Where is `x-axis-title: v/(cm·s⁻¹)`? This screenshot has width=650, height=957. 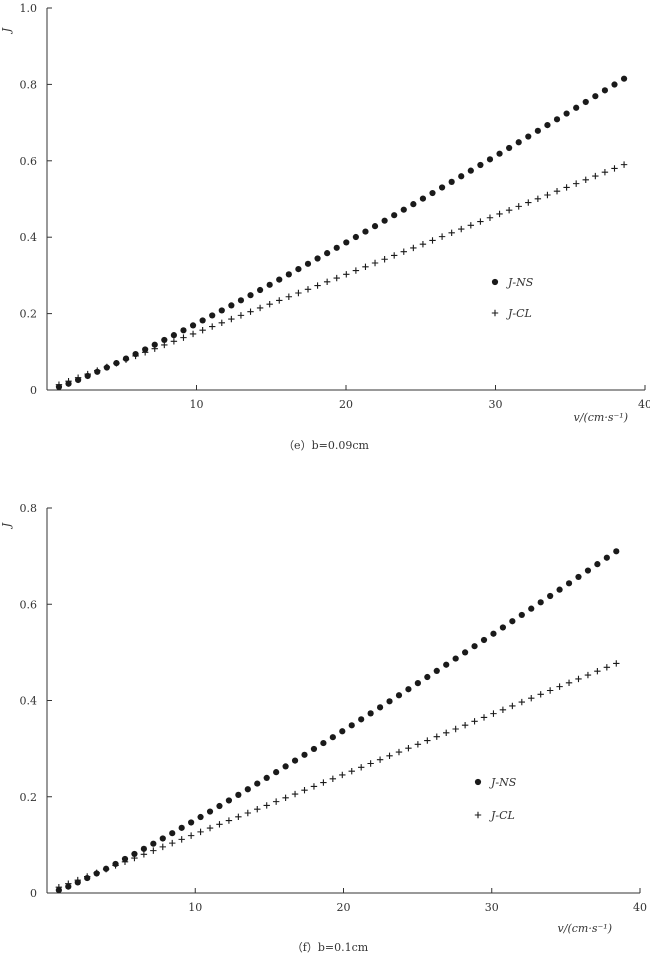
x-axis-title: v/(cm·s⁻¹) is located at coordinates (585, 928).